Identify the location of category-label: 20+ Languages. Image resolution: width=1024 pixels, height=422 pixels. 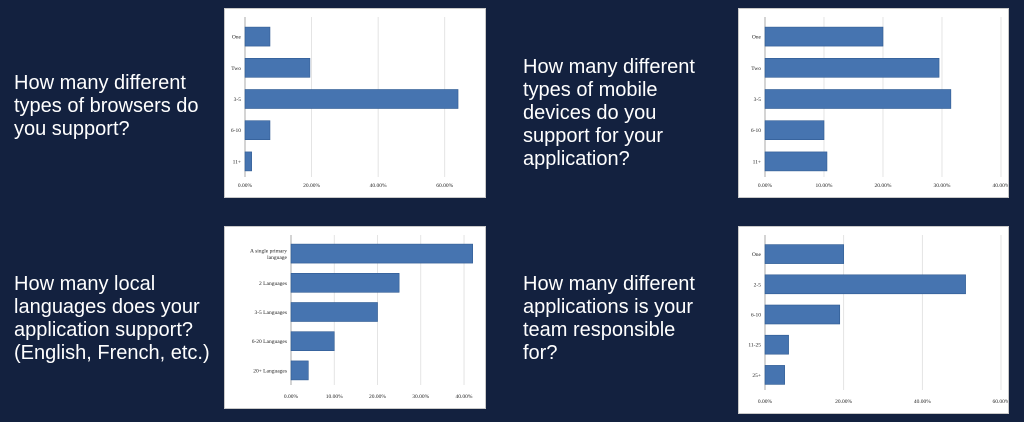
(270, 371).